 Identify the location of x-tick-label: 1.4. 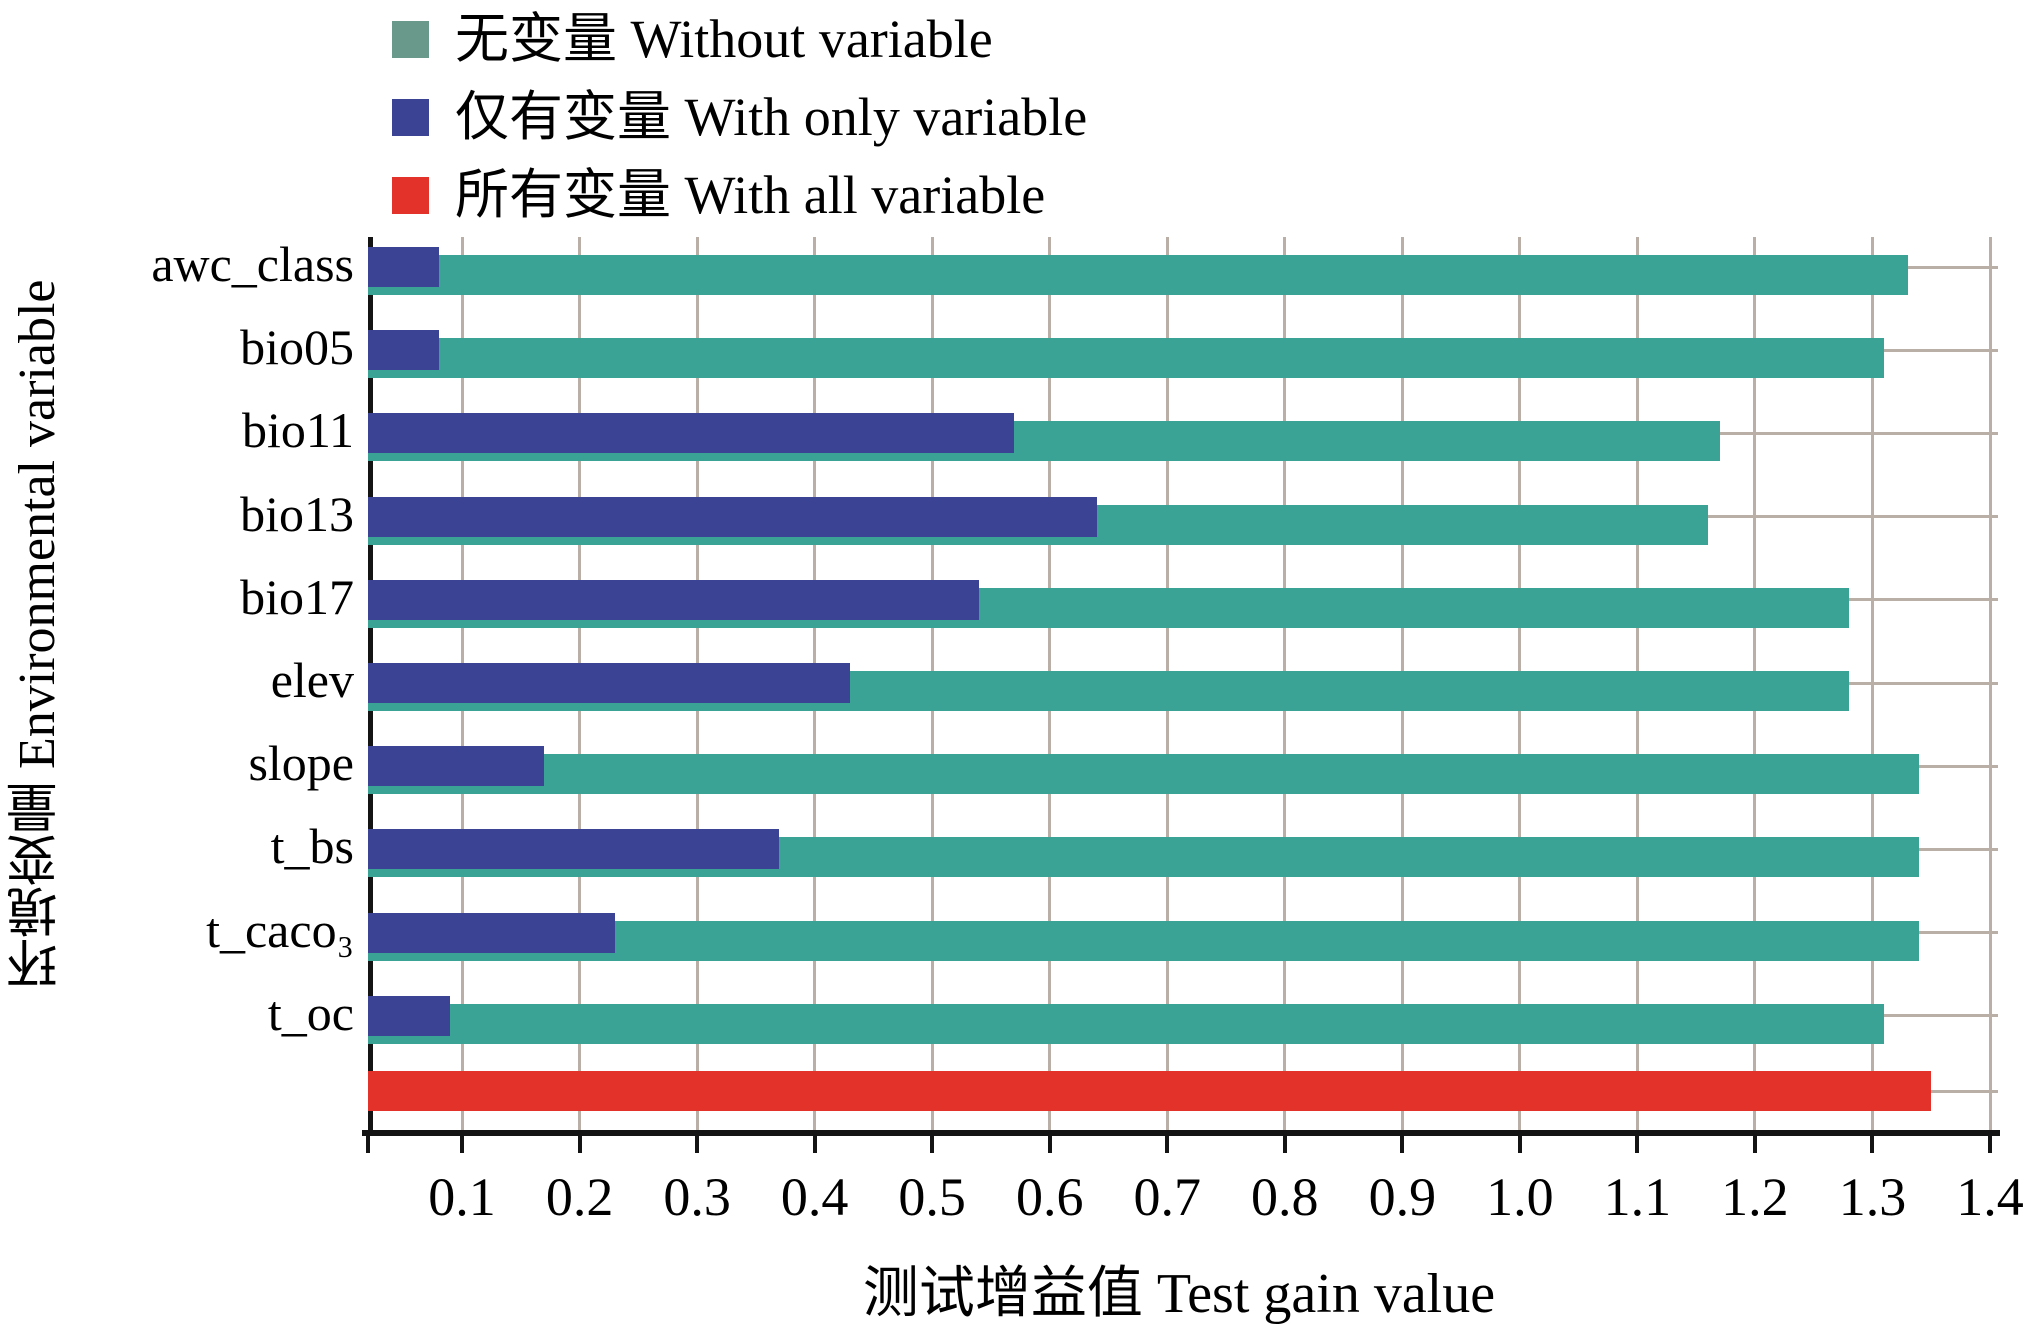
(1990, 1197).